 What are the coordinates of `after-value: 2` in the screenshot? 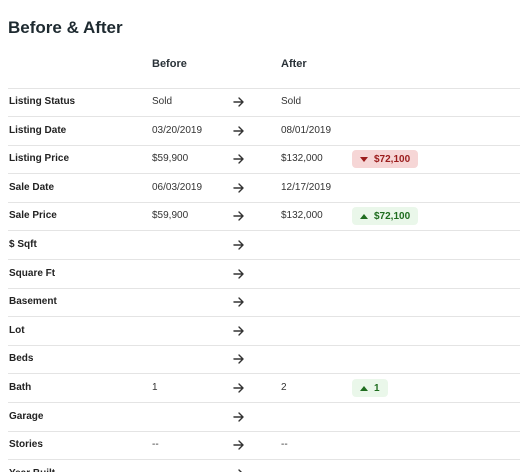 It's located at (284, 387).